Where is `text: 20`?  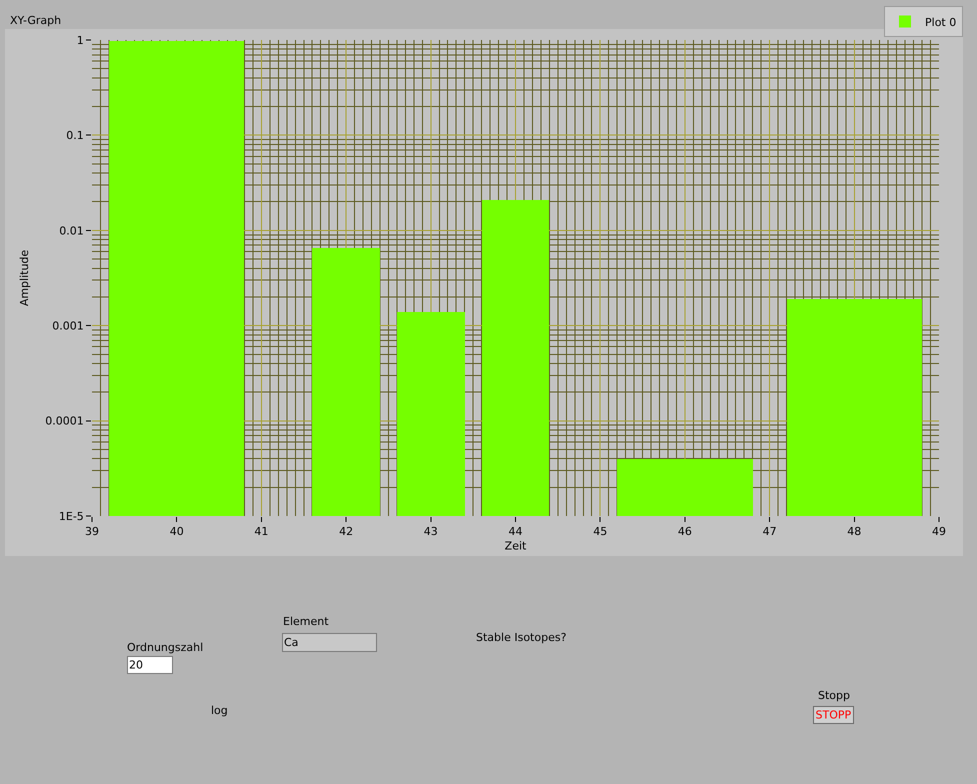 text: 20 is located at coordinates (136, 665).